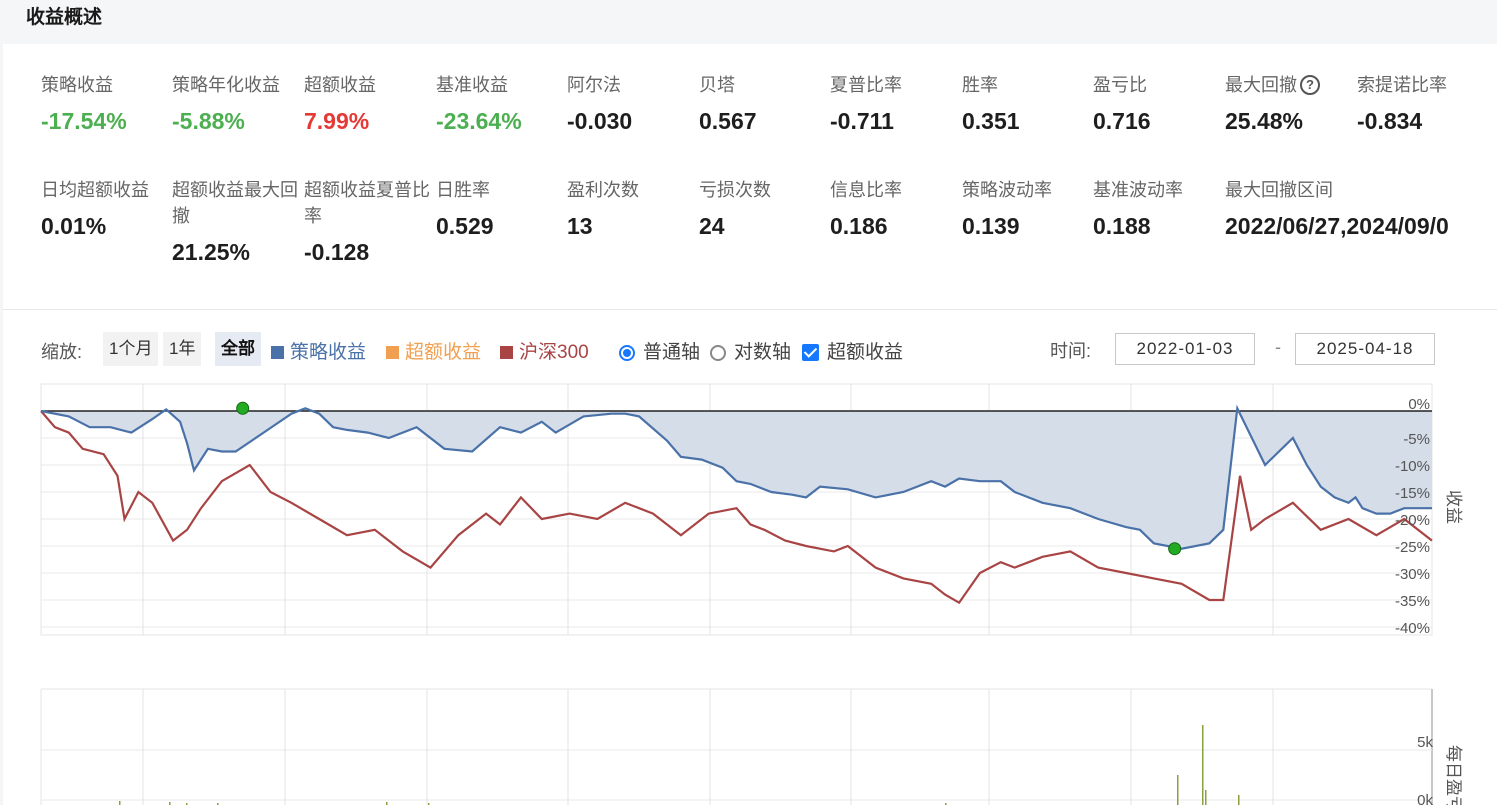  Describe the element at coordinates (1007, 190) in the screenshot. I see `metric-label: 策略波动率` at that location.